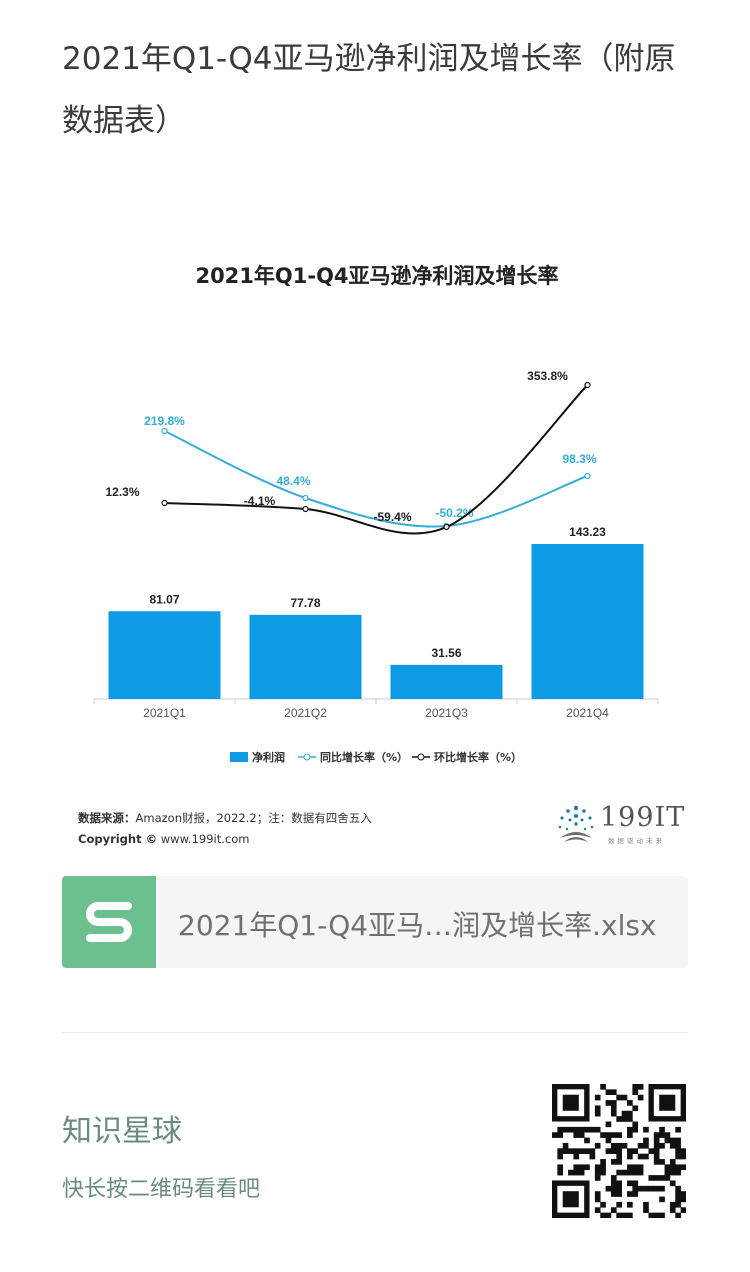 The height and width of the screenshot is (1272, 750). What do you see at coordinates (164, 599) in the screenshot?
I see `bar-data-label: 81.07` at bounding box center [164, 599].